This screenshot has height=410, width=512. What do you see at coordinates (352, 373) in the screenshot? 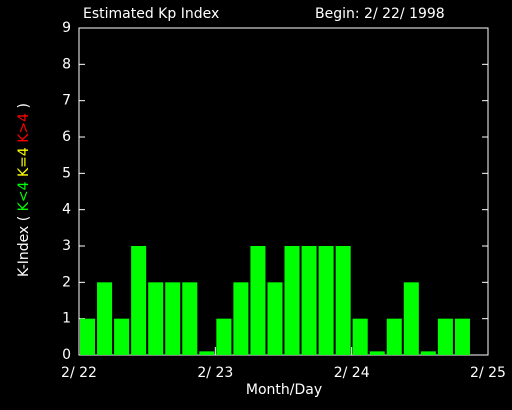
I see `x-tick-label: 2/ 24` at bounding box center [352, 373].